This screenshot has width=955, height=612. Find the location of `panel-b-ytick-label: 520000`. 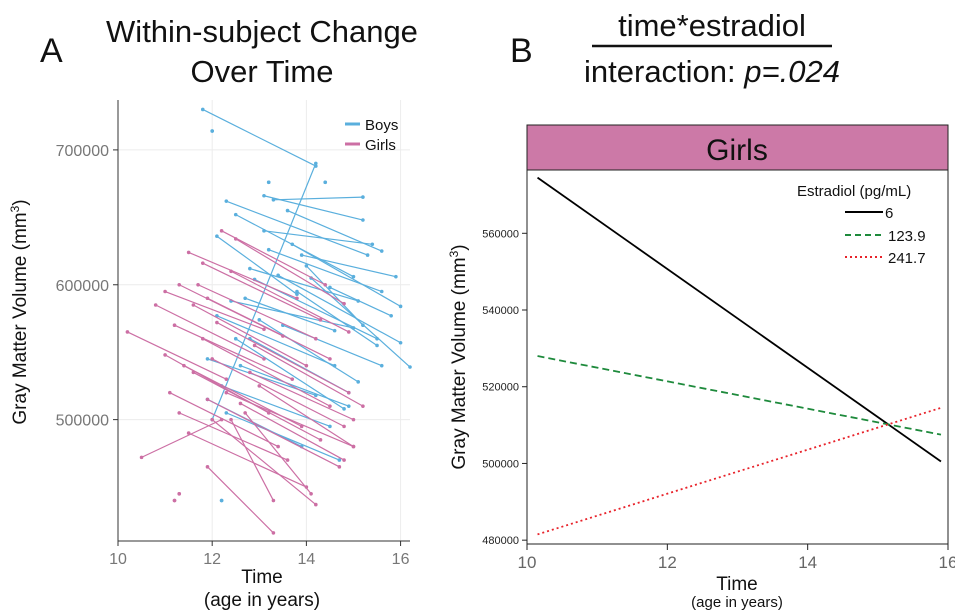

panel-b-ytick-label: 520000 is located at coordinates (500, 388).